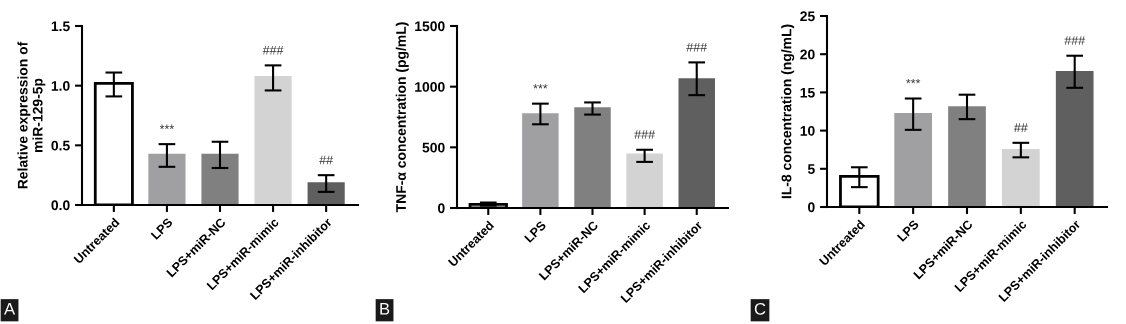 Image resolution: width=1126 pixels, height=324 pixels. Describe the element at coordinates (430, 87) in the screenshot. I see `y-tick-label: 1000` at that location.